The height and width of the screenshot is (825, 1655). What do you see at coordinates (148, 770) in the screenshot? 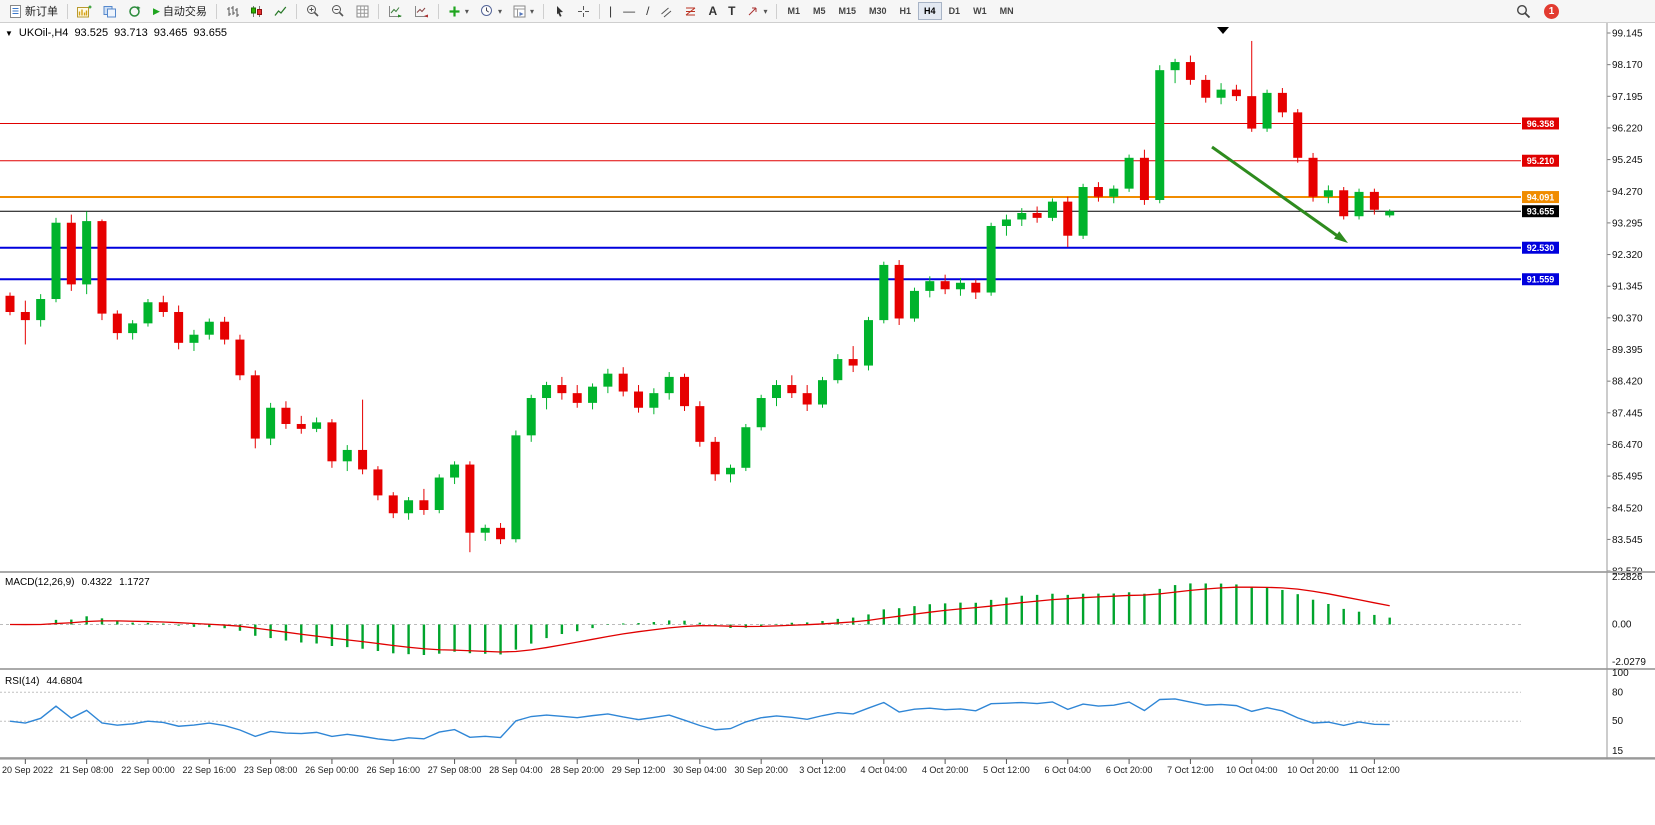
I see `time-scale-label: 22 Sep 00:00` at bounding box center [148, 770].